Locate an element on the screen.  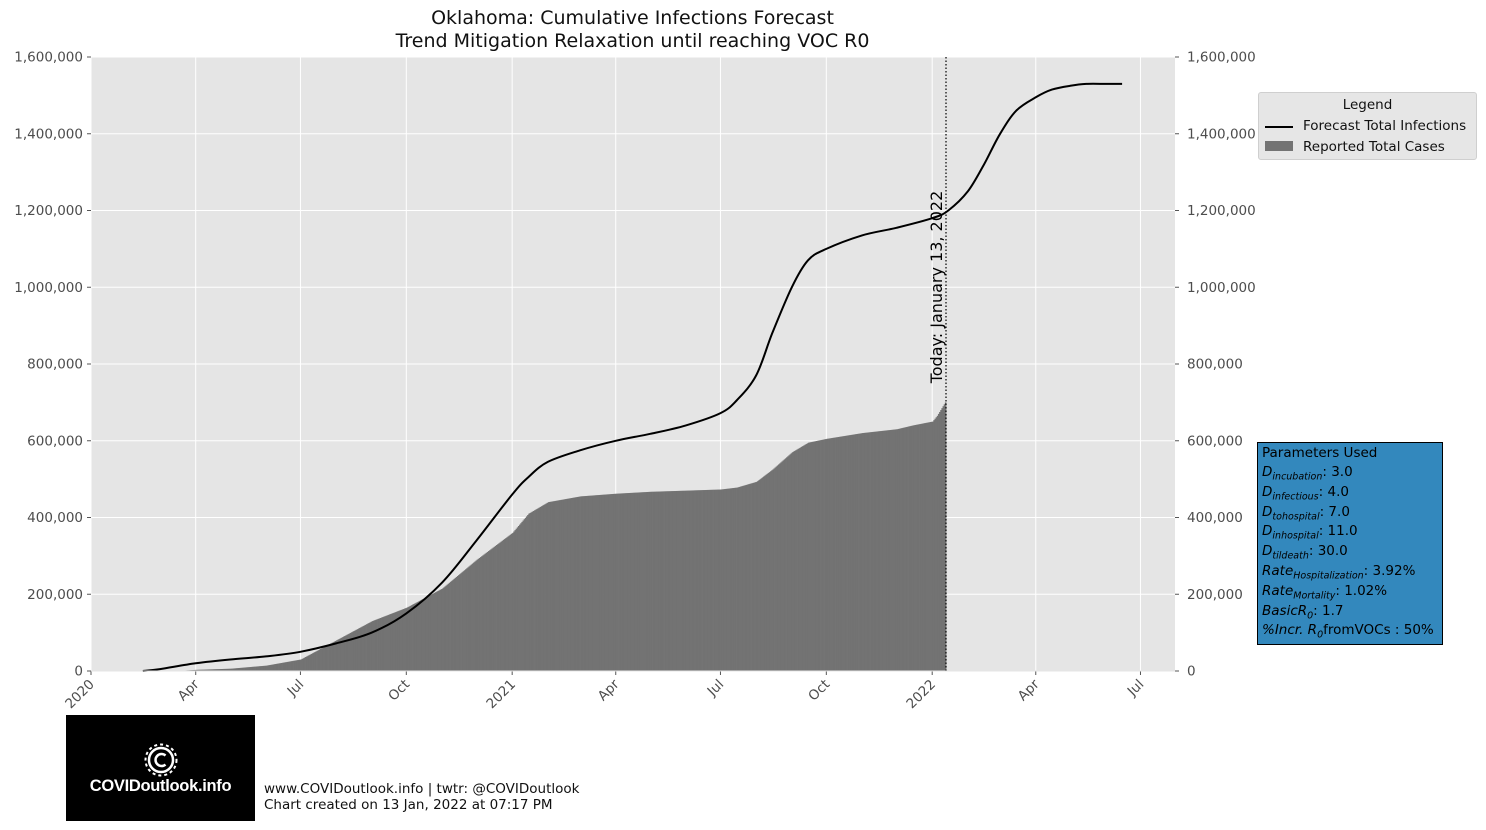
x-tick-label: 2022 is located at coordinates (921, 695).